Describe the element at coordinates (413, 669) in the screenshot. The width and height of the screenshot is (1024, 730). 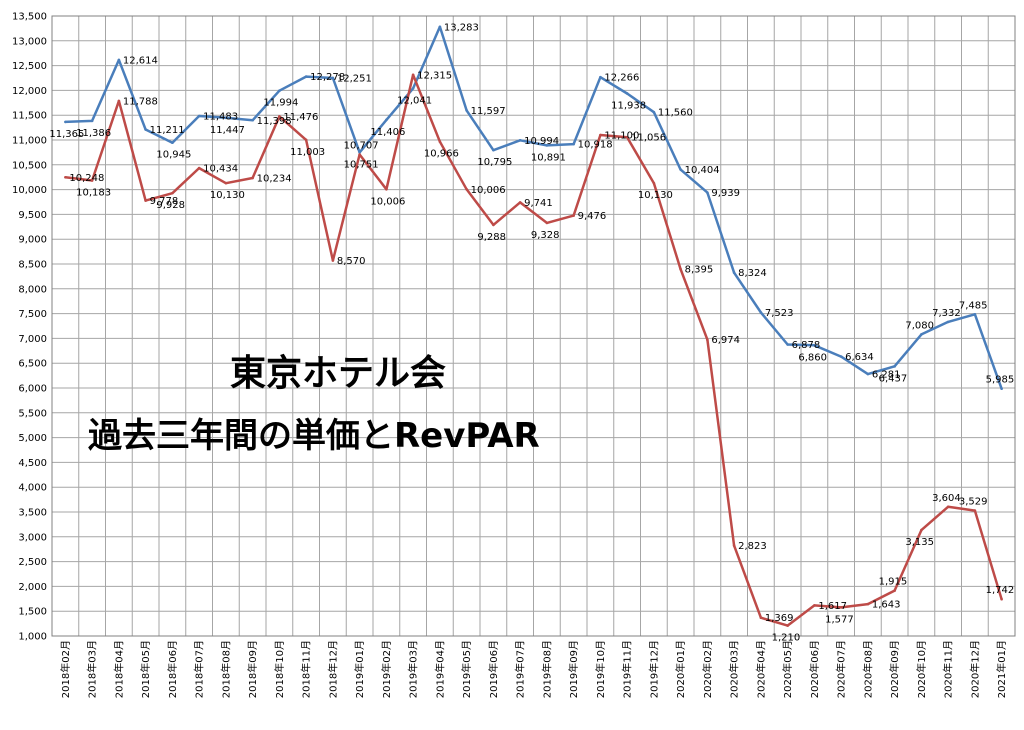
I see `x-tick-label: 2019年03月` at that location.